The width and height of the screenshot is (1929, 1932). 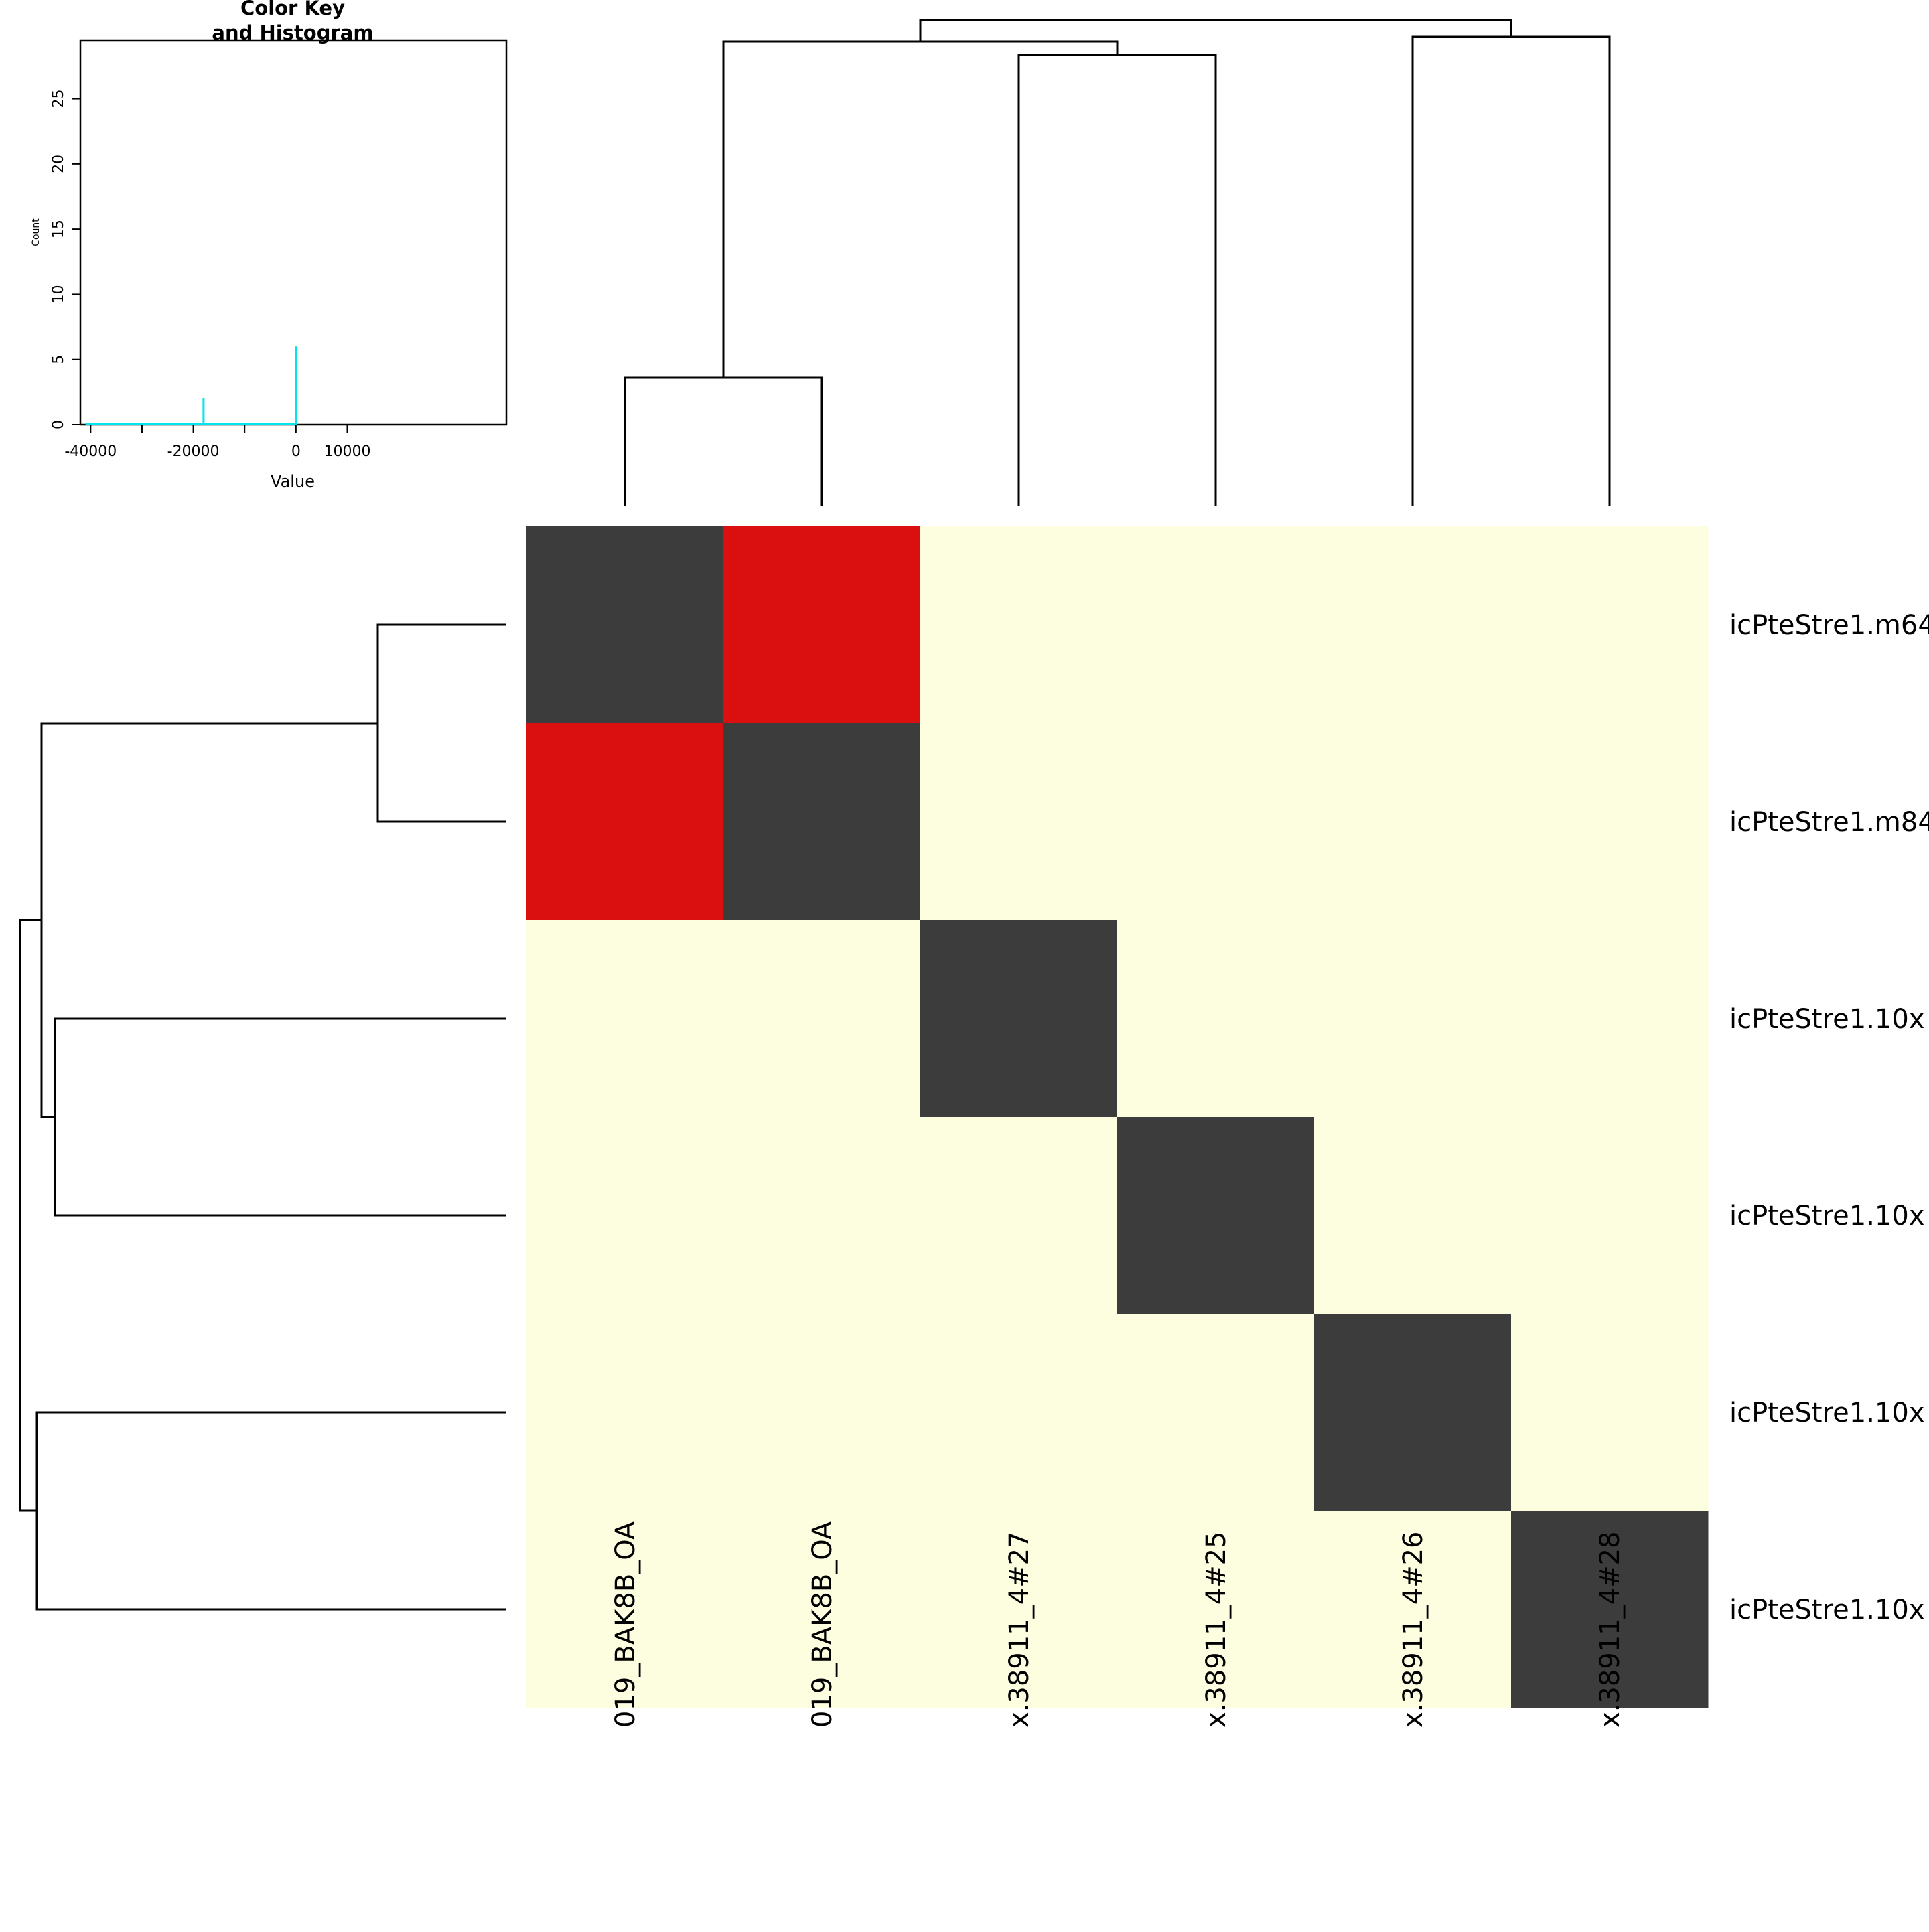 What do you see at coordinates (1610, 1630) in the screenshot?
I see `column-label-6: x.38911_4#28` at bounding box center [1610, 1630].